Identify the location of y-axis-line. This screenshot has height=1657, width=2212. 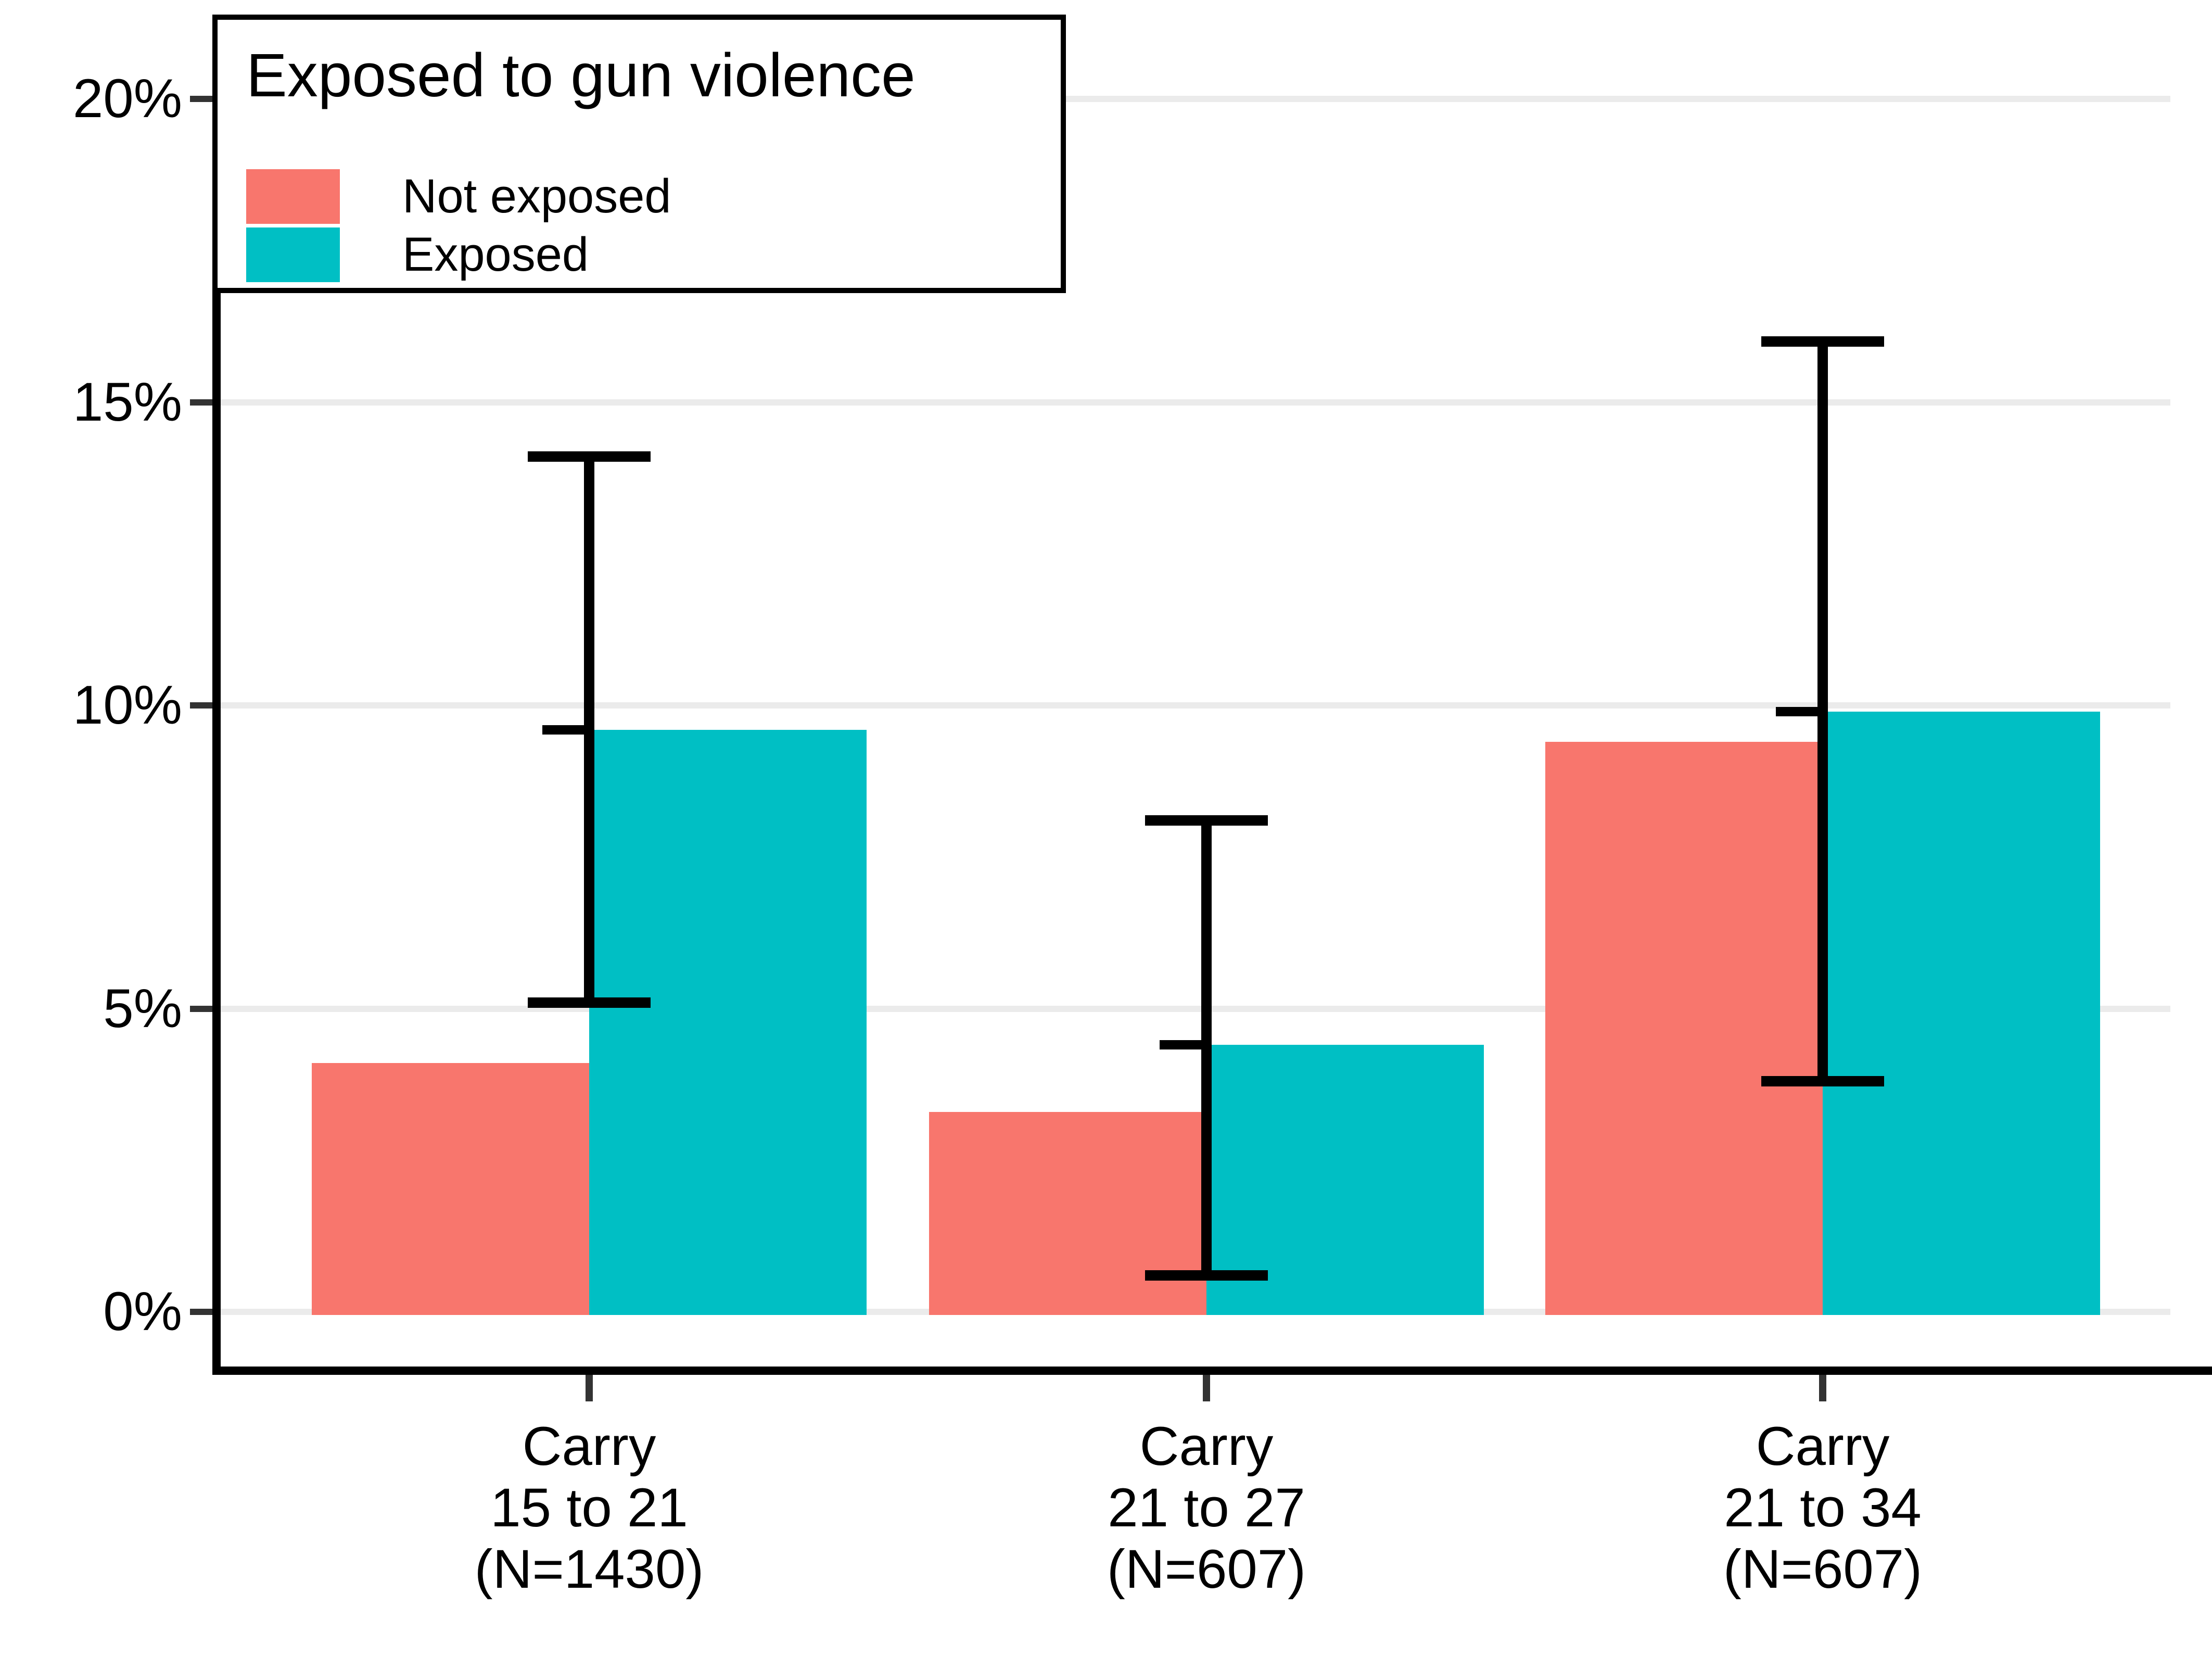
(216, 695).